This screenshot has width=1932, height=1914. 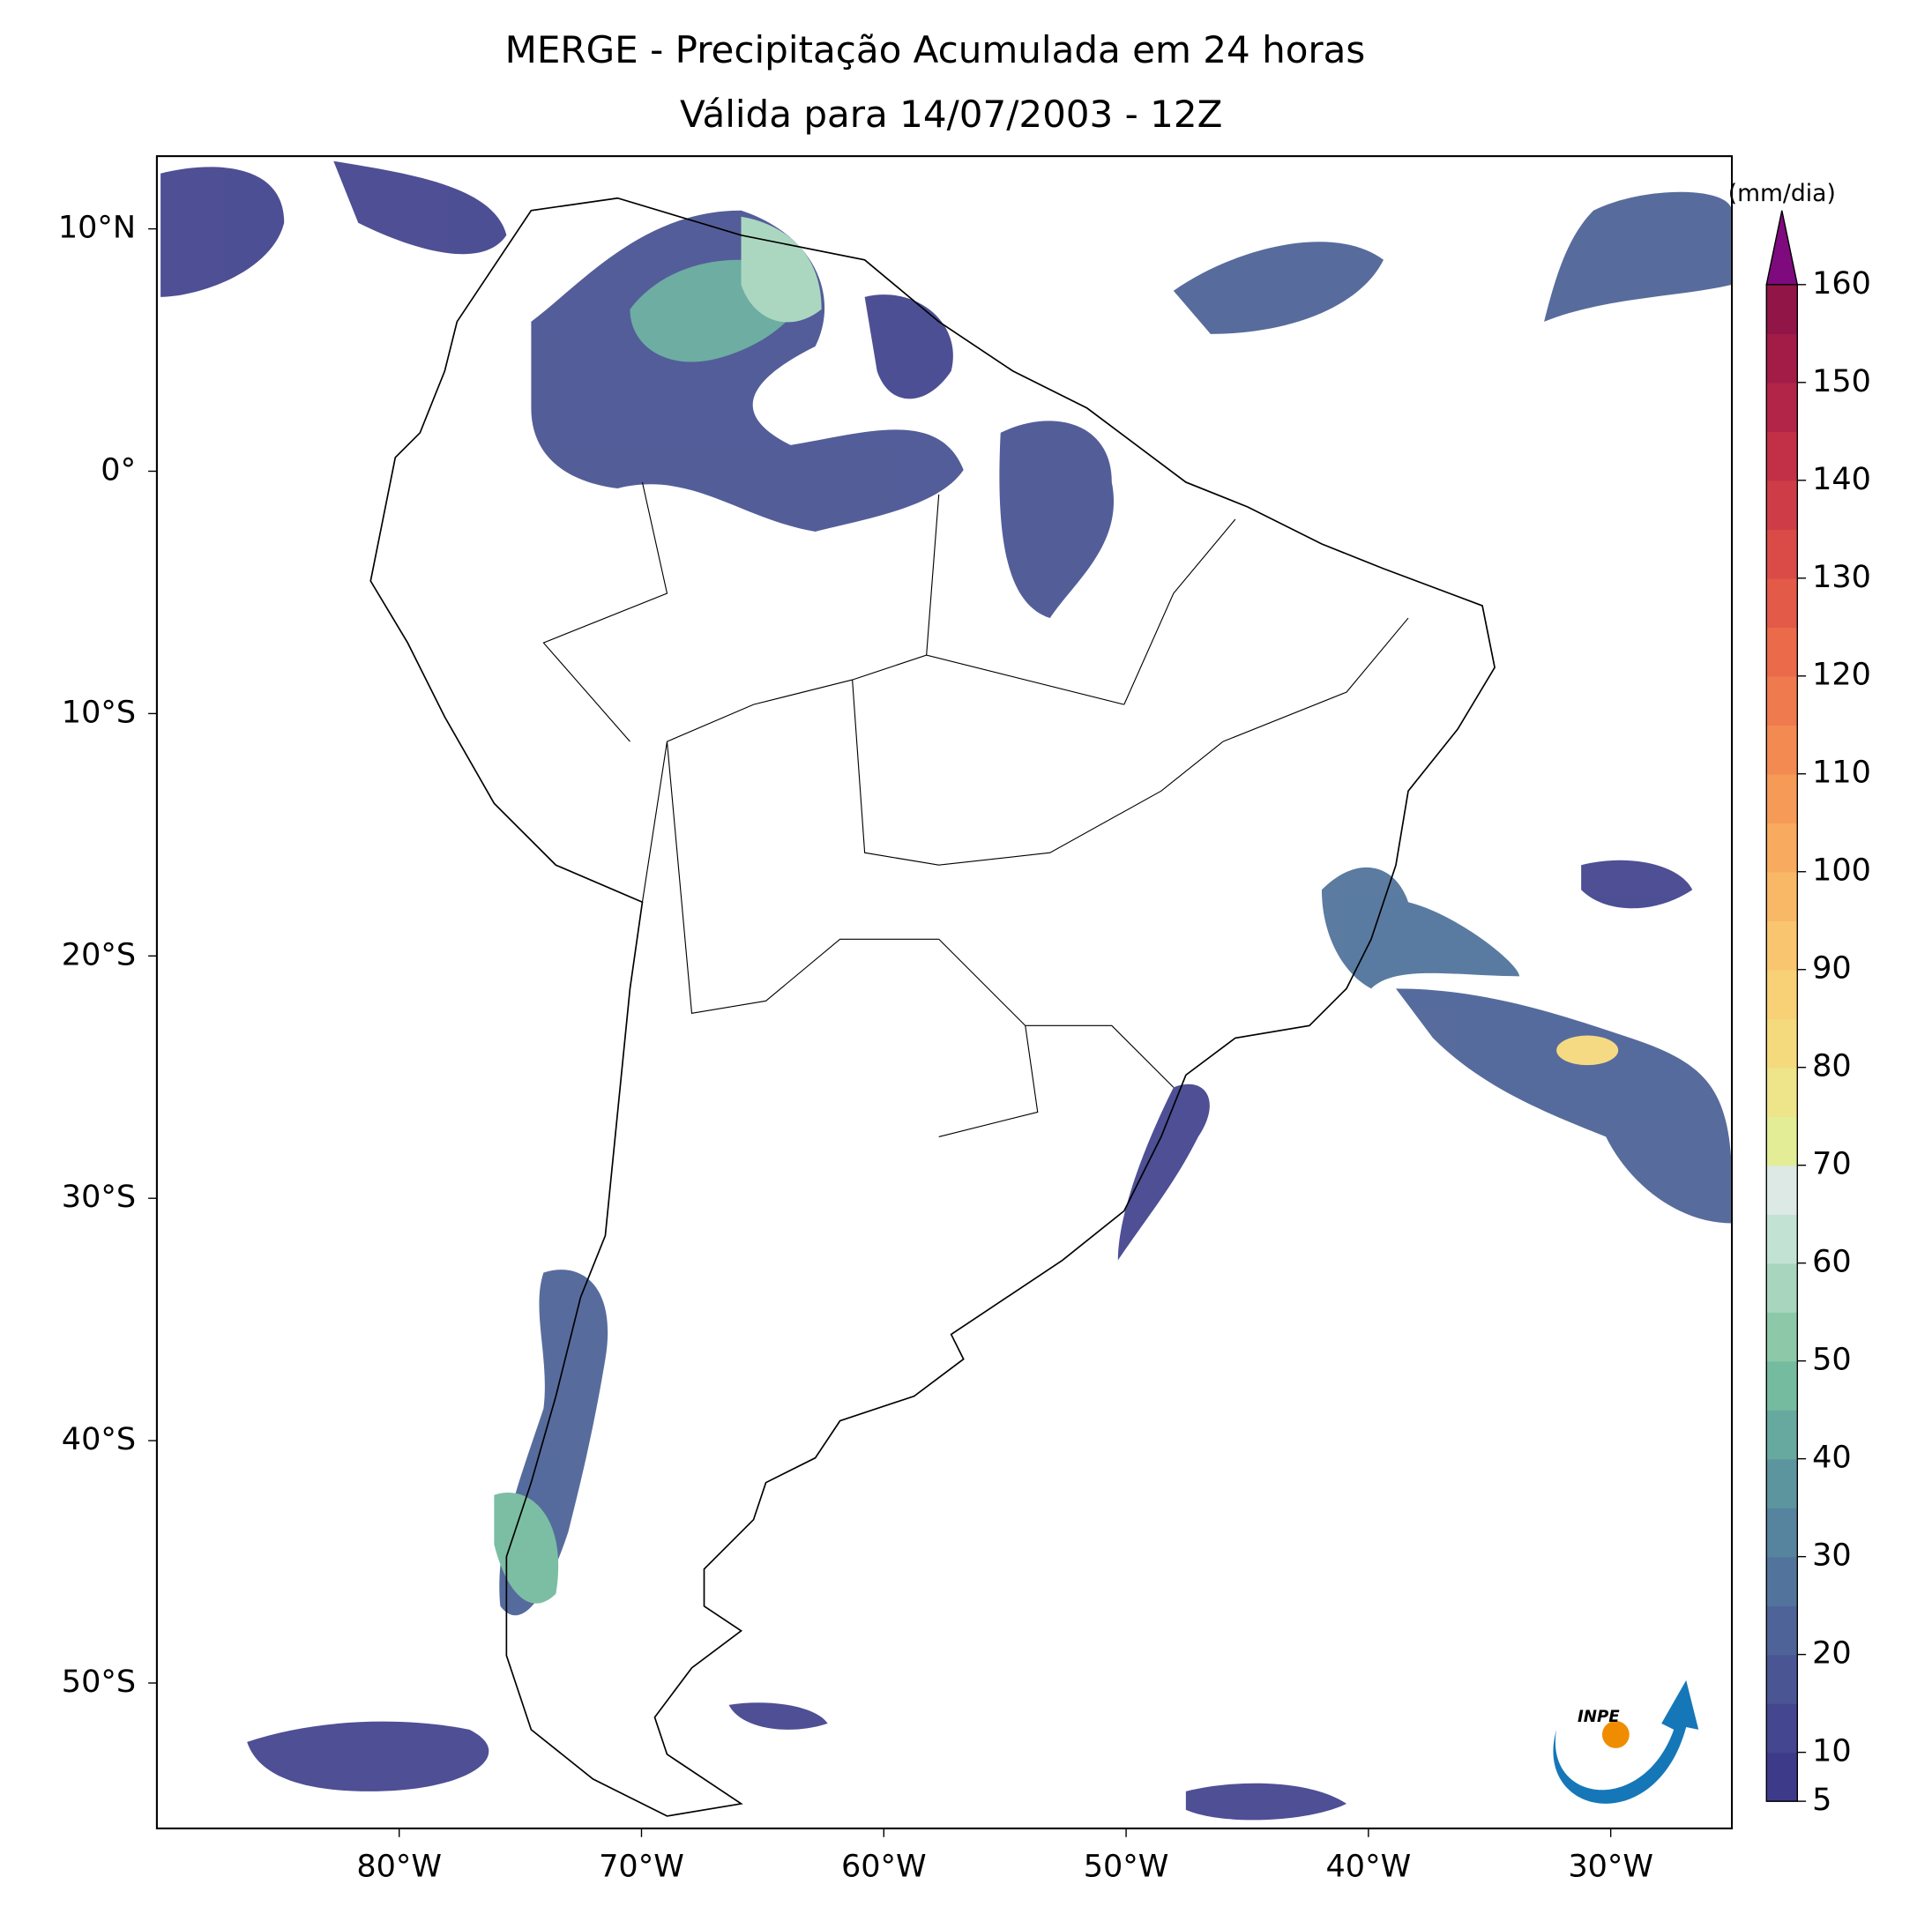 What do you see at coordinates (641, 1867) in the screenshot?
I see `x-tick-label: 70°W` at bounding box center [641, 1867].